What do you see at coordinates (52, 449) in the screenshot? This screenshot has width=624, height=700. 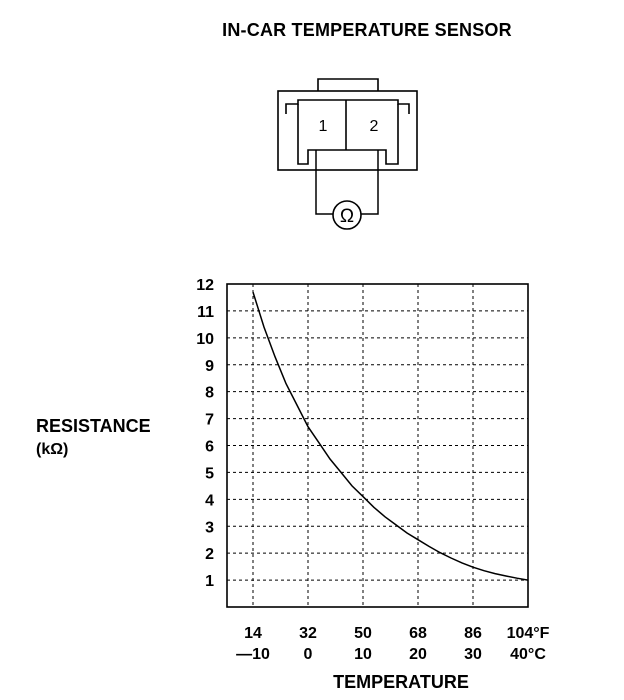 I see `y-axis-unit: (kΩ)` at bounding box center [52, 449].